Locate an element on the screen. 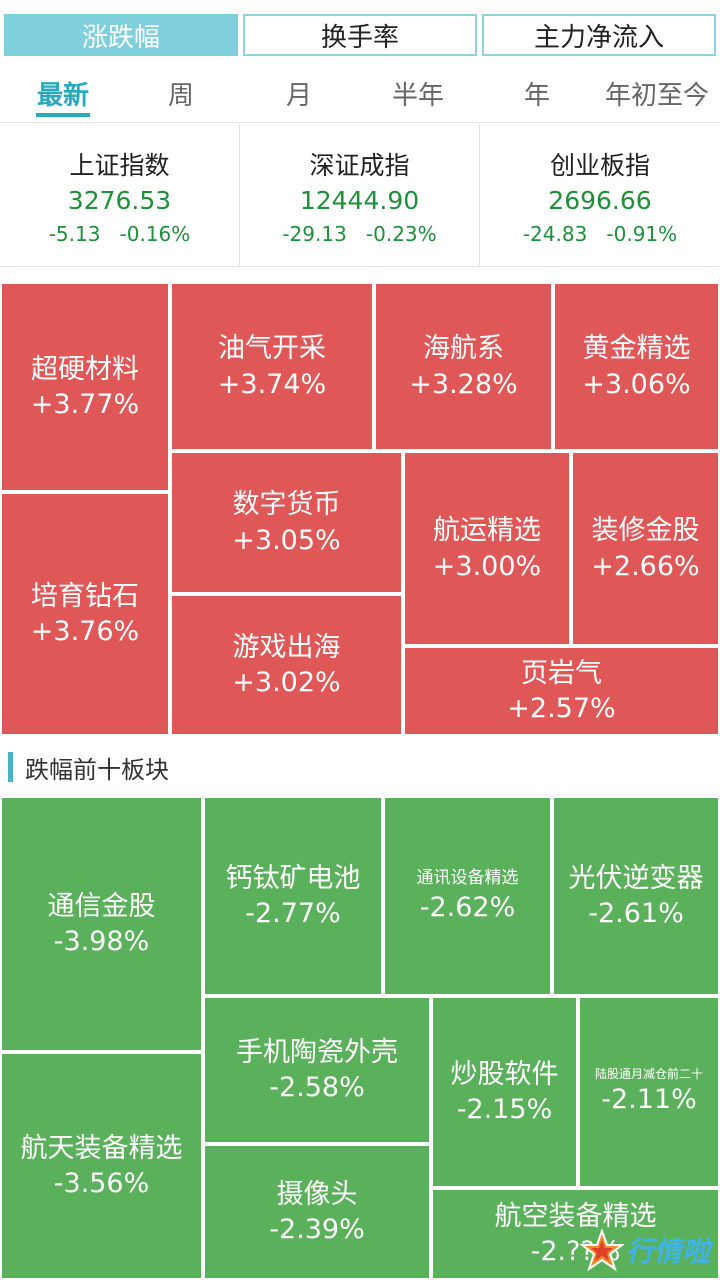  period-tab-half-year: 半年 is located at coordinates (417, 95).